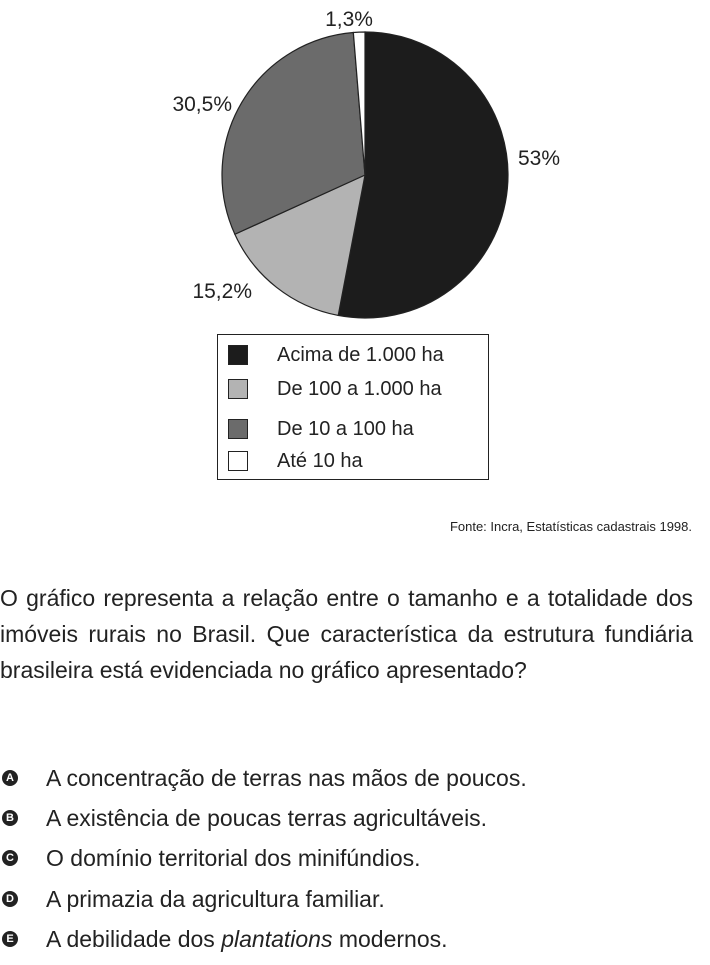 Image resolution: width=710 pixels, height=965 pixels. I want to click on option-letter-badge: C, so click(10, 858).